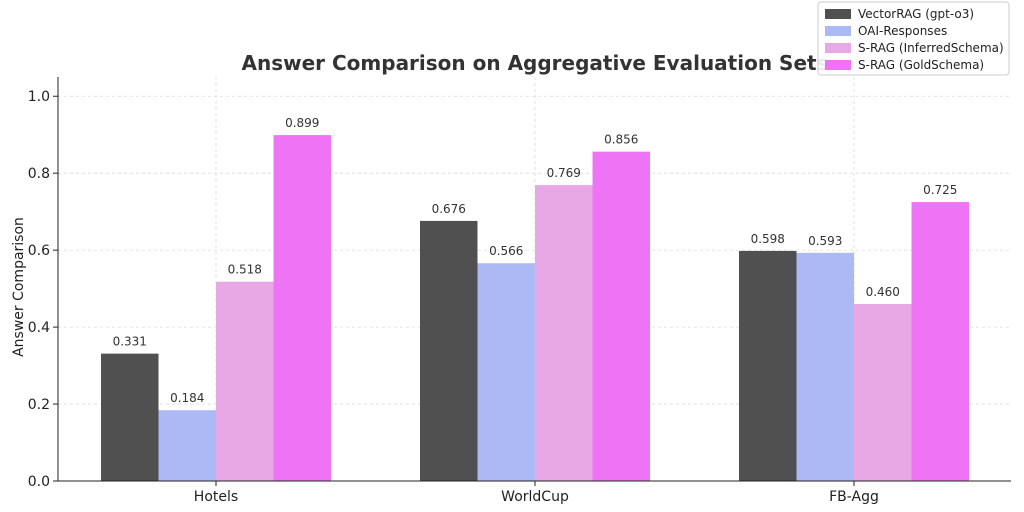 The width and height of the screenshot is (1024, 512). I want to click on data-label: 0.566, so click(506, 251).